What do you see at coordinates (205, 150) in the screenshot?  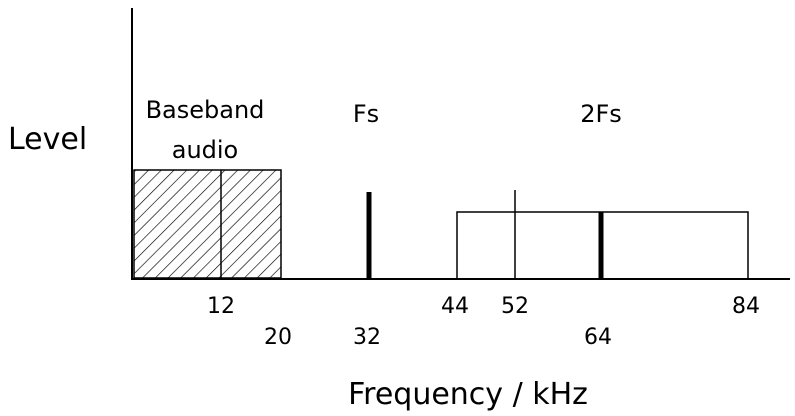 I see `baseband-label-line2: audio` at bounding box center [205, 150].